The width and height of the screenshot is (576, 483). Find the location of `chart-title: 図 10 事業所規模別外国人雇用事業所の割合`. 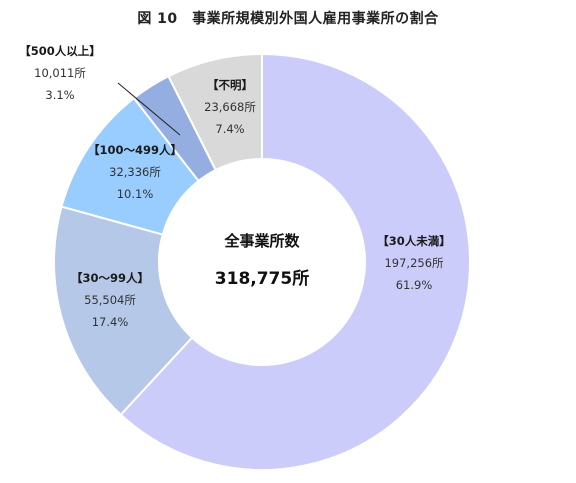

chart-title: 図 10 事業所規模別外国人雇用事業所の割合 is located at coordinates (288, 19).